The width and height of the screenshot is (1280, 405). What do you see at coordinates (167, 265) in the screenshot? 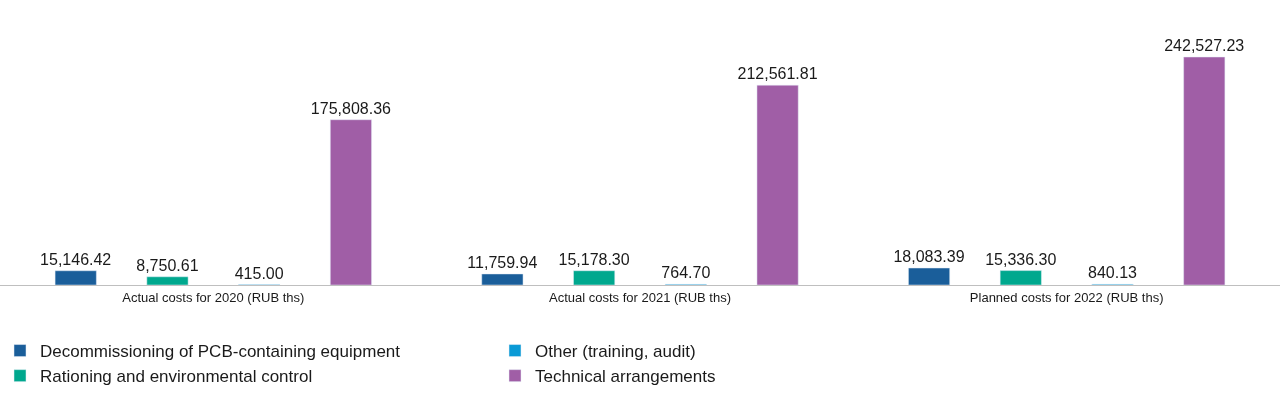
I see `data-label: 8,750.61` at bounding box center [167, 265].